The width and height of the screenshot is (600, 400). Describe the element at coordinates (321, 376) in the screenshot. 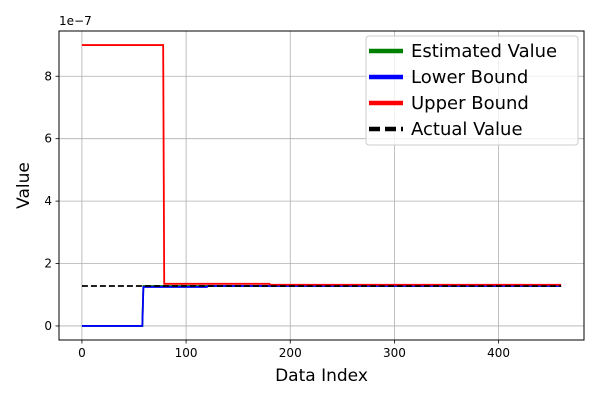

I see `x-axis-title: Data Index` at that location.